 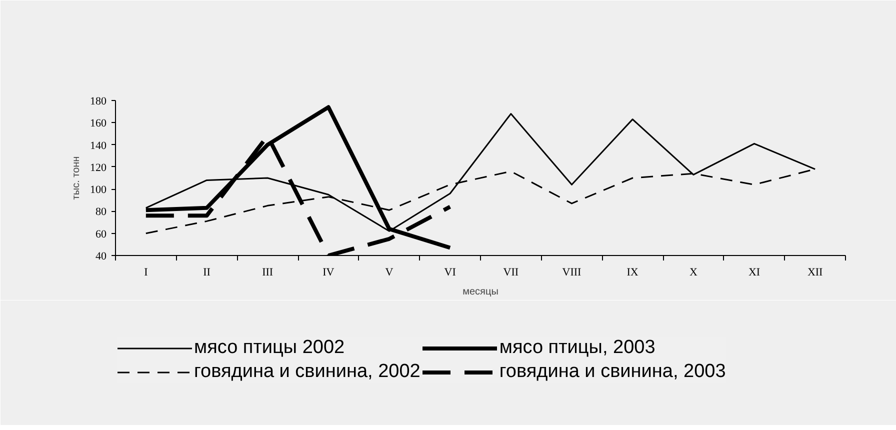 What do you see at coordinates (511, 272) in the screenshot?
I see `x-tick-label: VII` at bounding box center [511, 272].